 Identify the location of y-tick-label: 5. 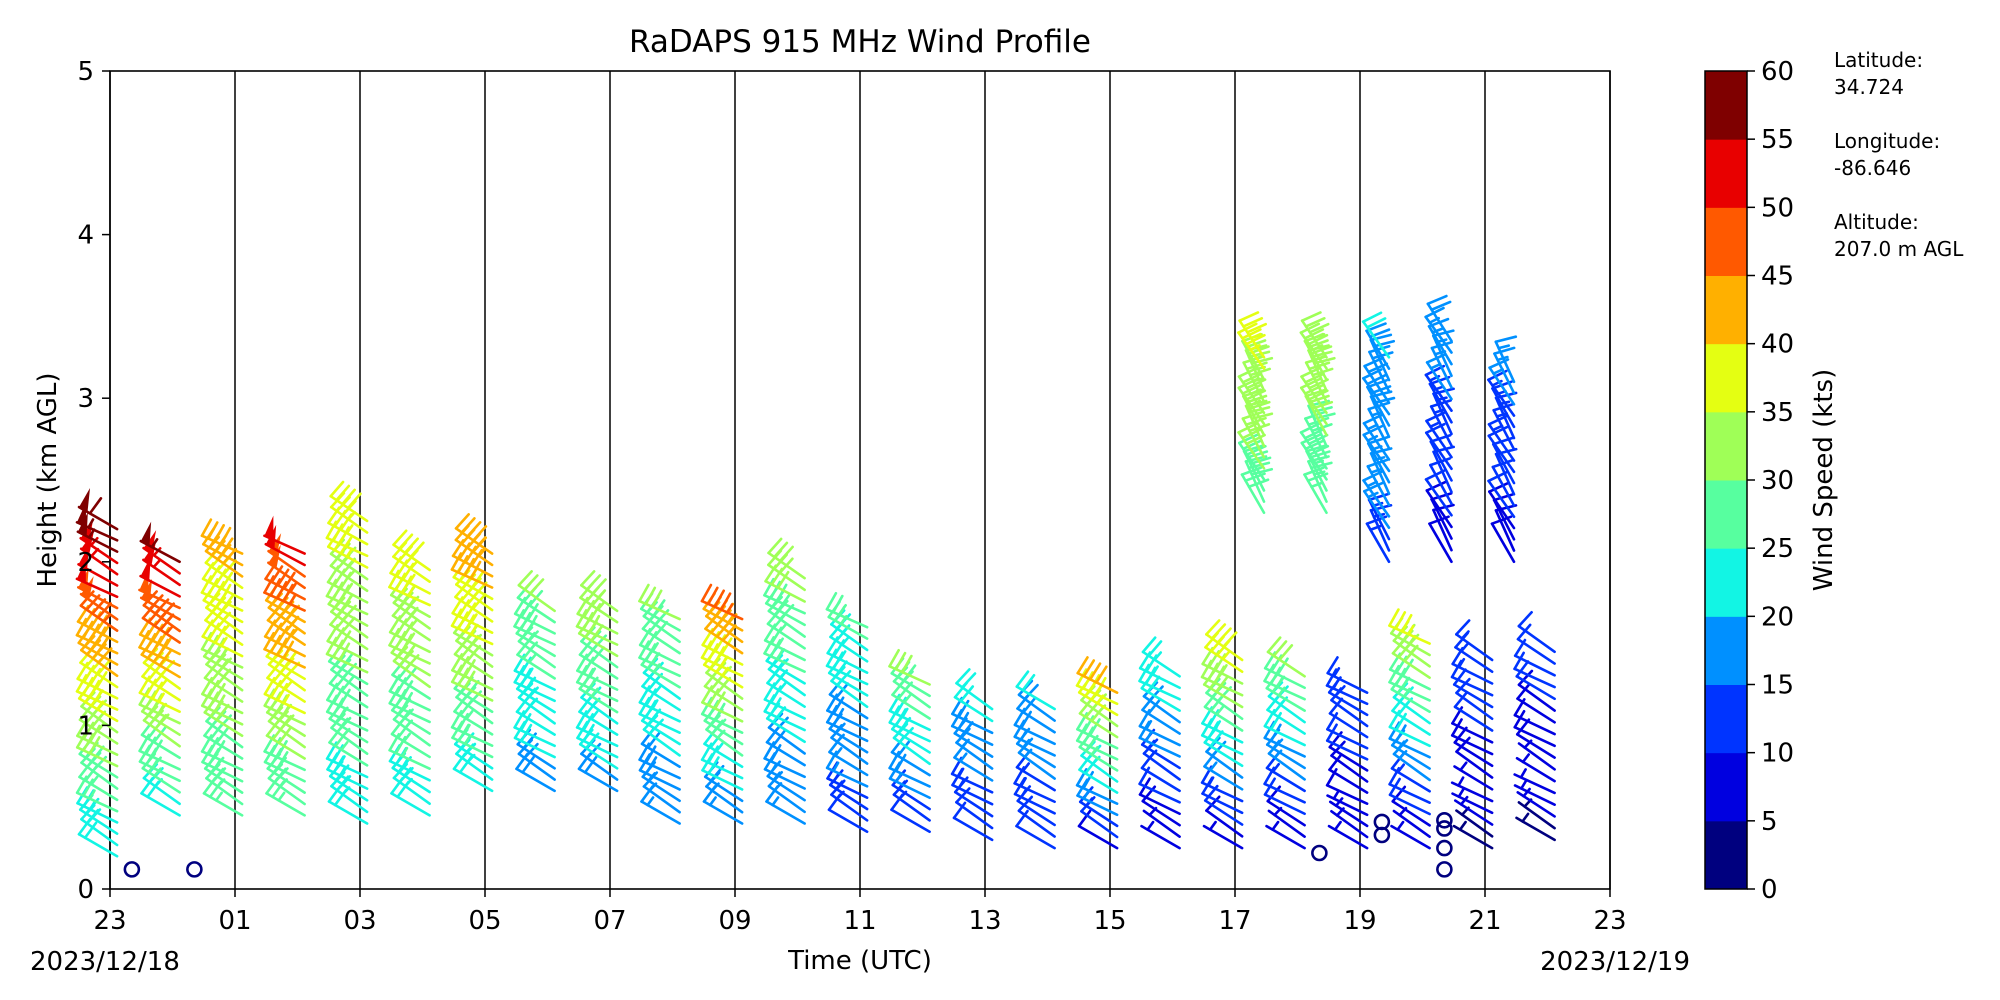
(85, 72).